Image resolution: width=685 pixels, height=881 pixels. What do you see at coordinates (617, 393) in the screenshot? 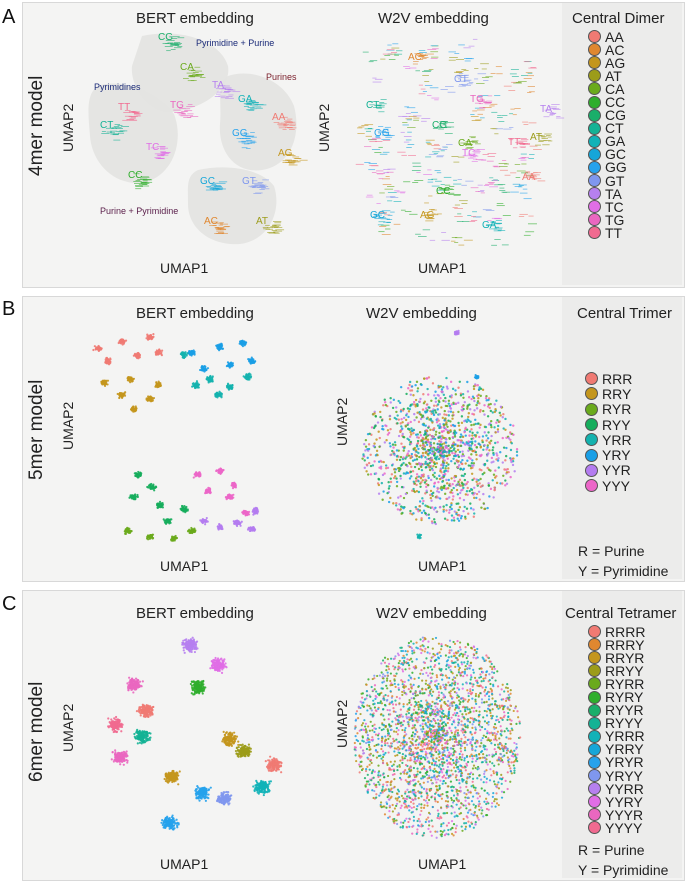
I see `legend-label: RRY` at bounding box center [617, 393].